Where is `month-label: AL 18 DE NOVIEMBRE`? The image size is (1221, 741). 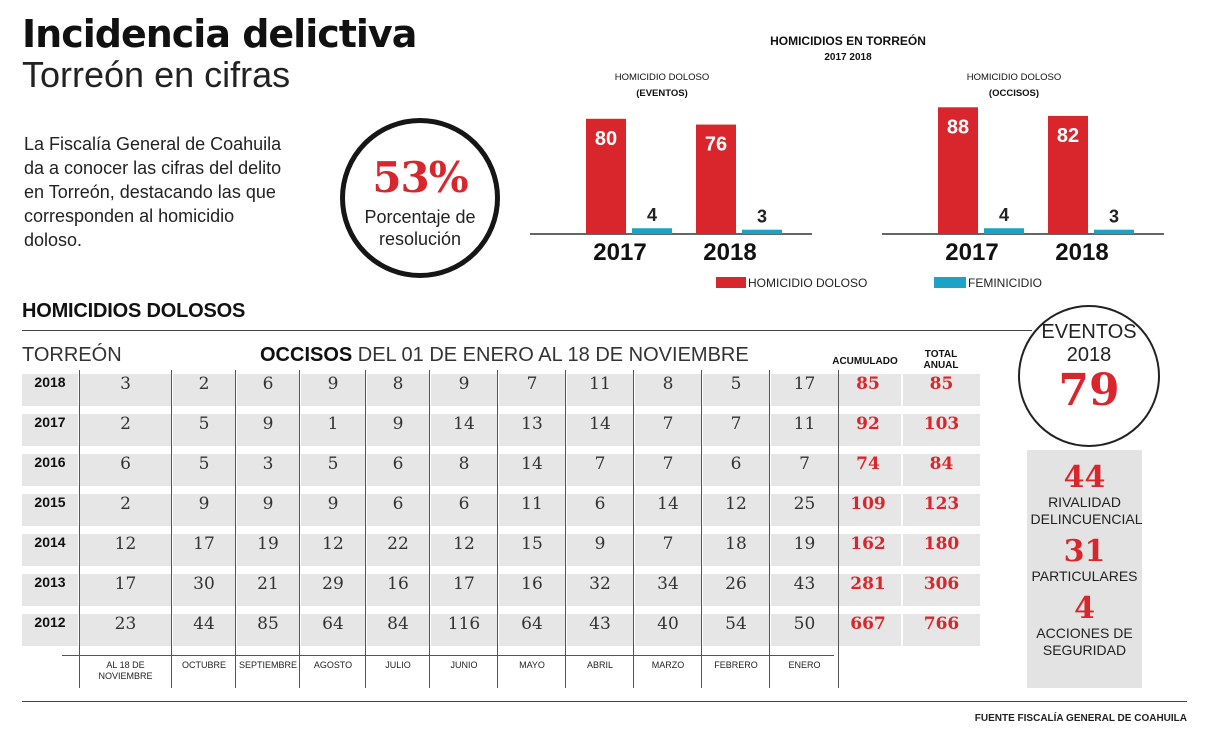
month-label: AL 18 DE NOVIEMBRE is located at coordinates (125, 670).